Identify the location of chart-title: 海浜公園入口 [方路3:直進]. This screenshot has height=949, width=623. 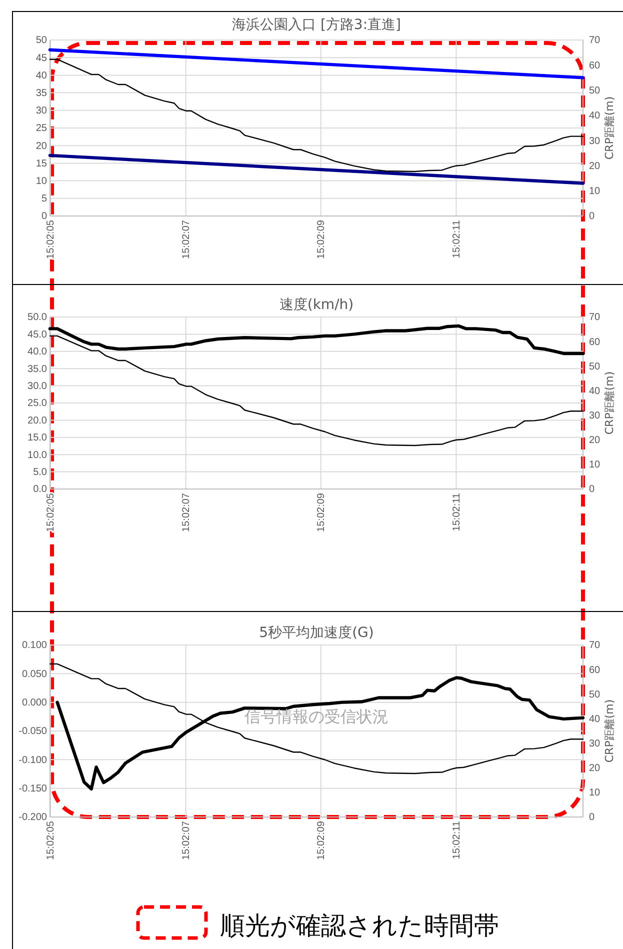
(316, 25).